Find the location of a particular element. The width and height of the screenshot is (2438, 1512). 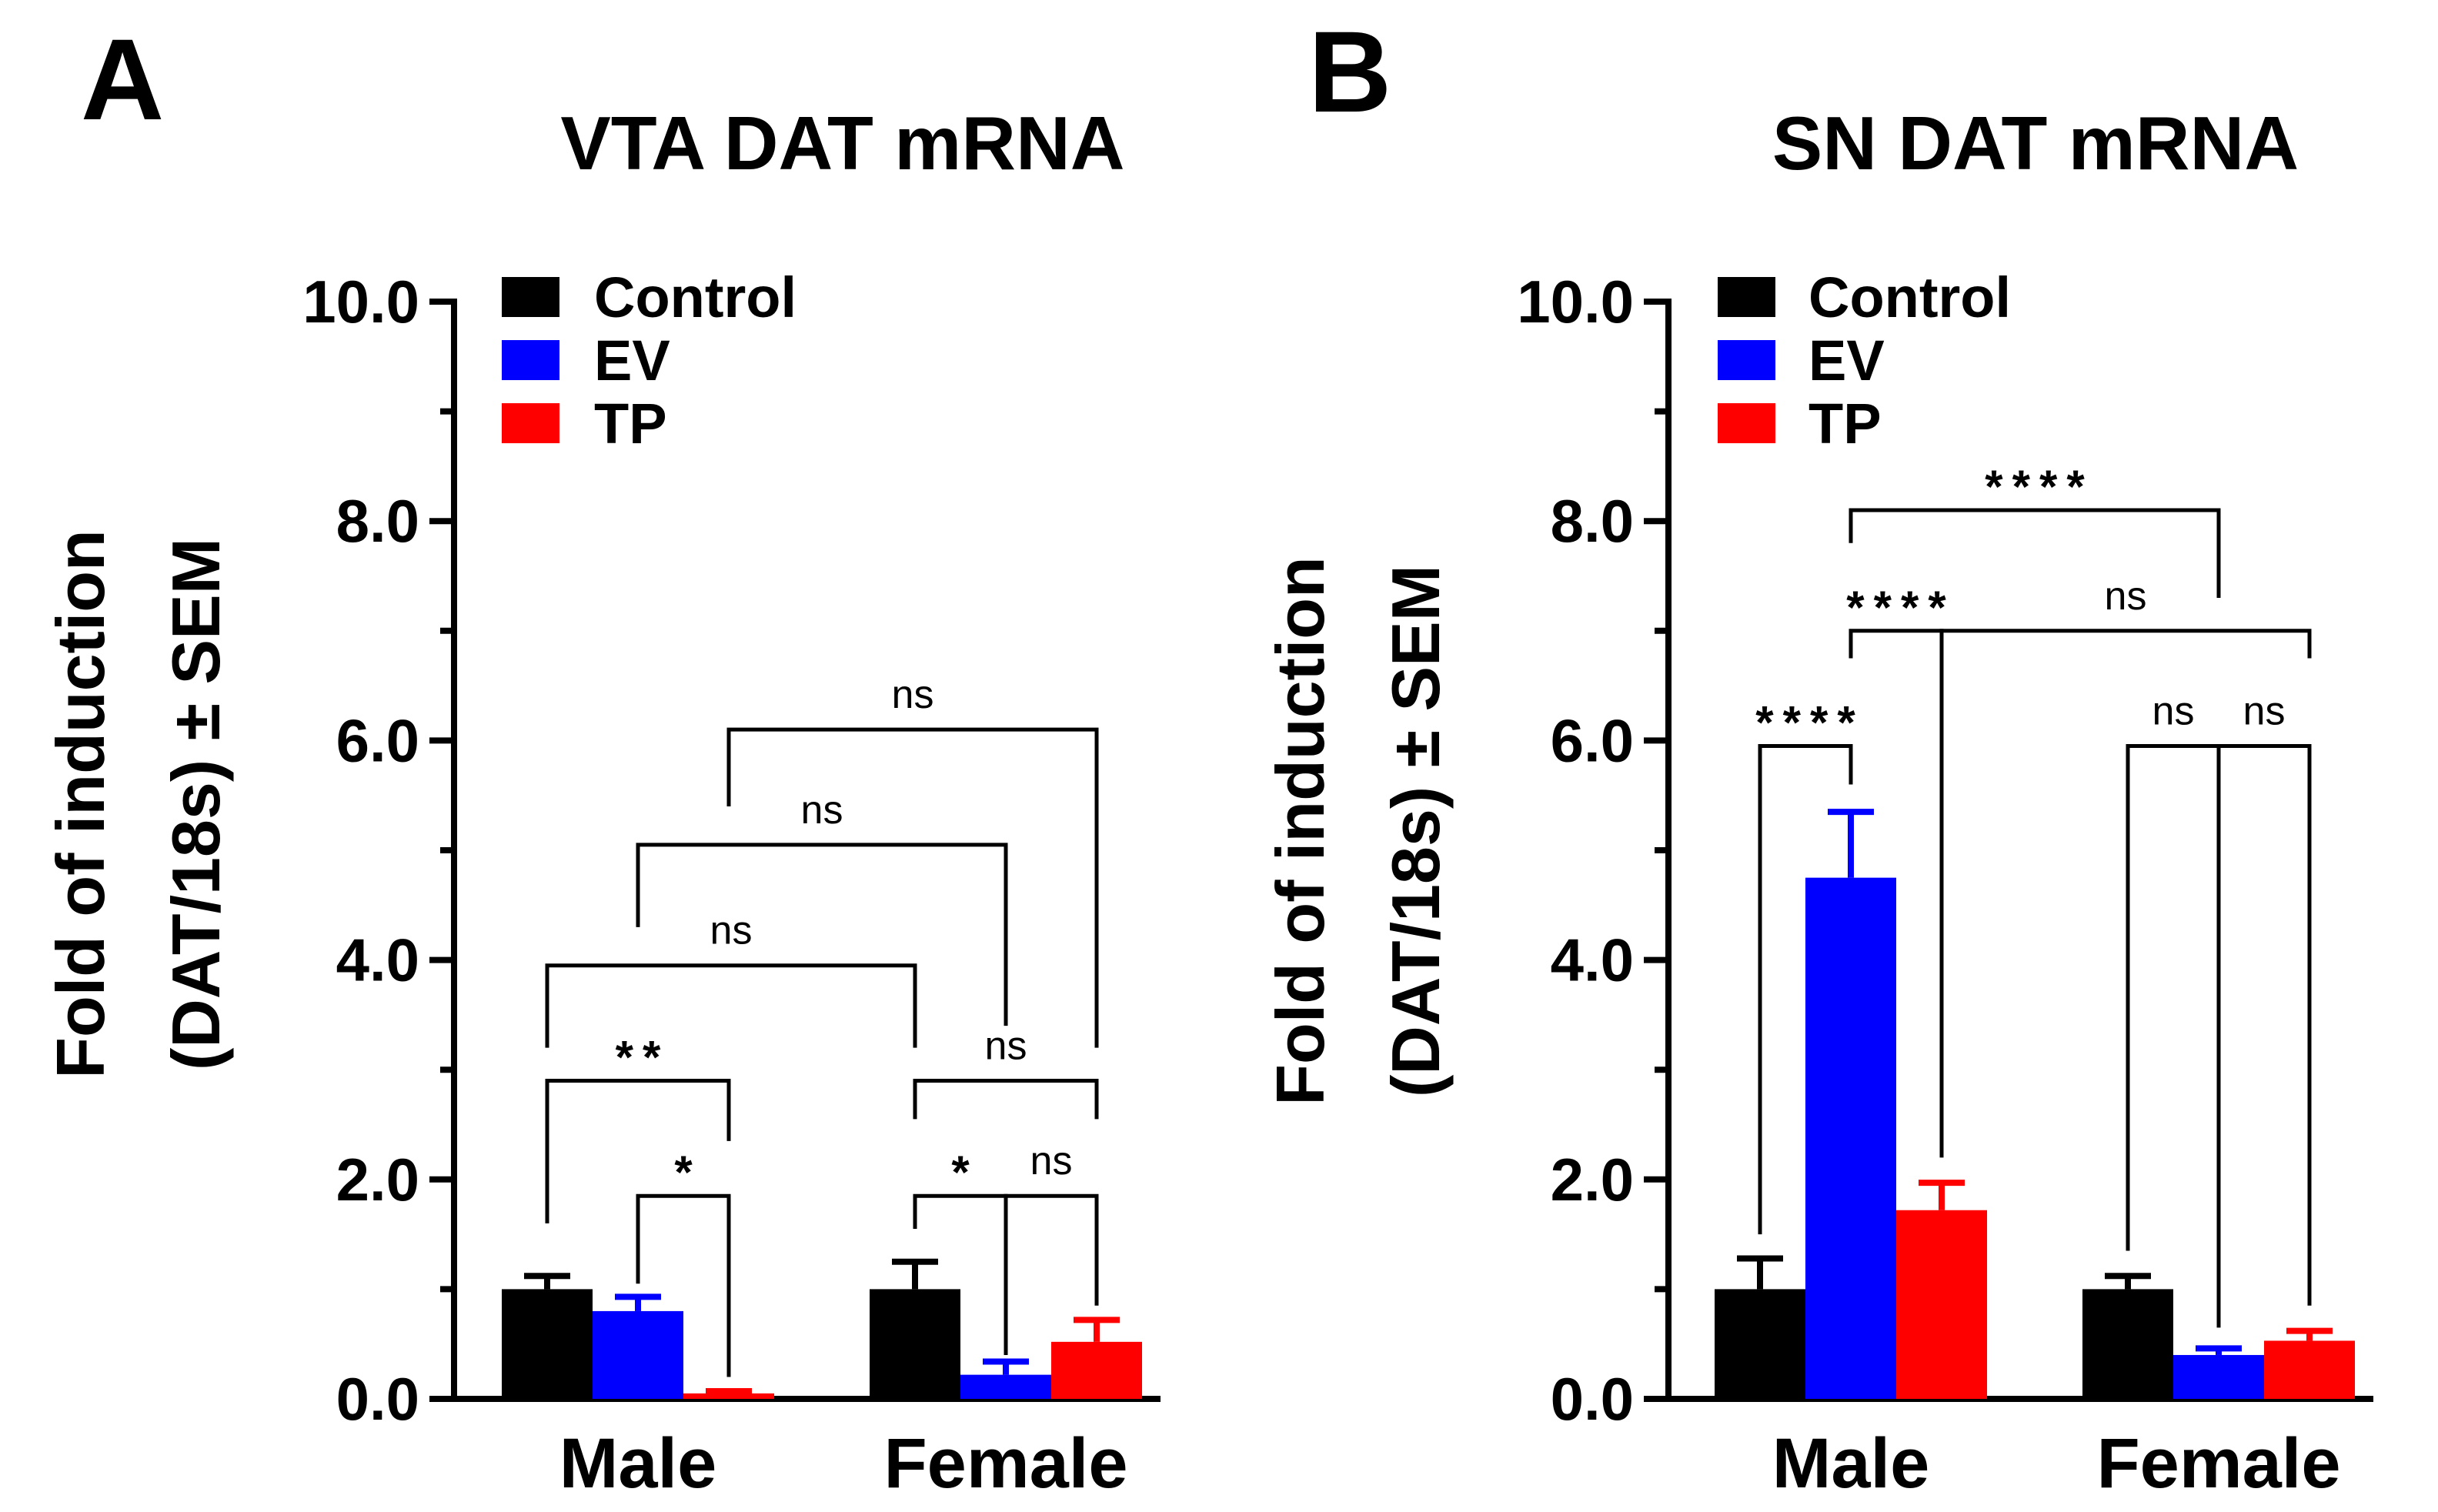

legend-b: Control EV TP is located at coordinates (1864, 360).